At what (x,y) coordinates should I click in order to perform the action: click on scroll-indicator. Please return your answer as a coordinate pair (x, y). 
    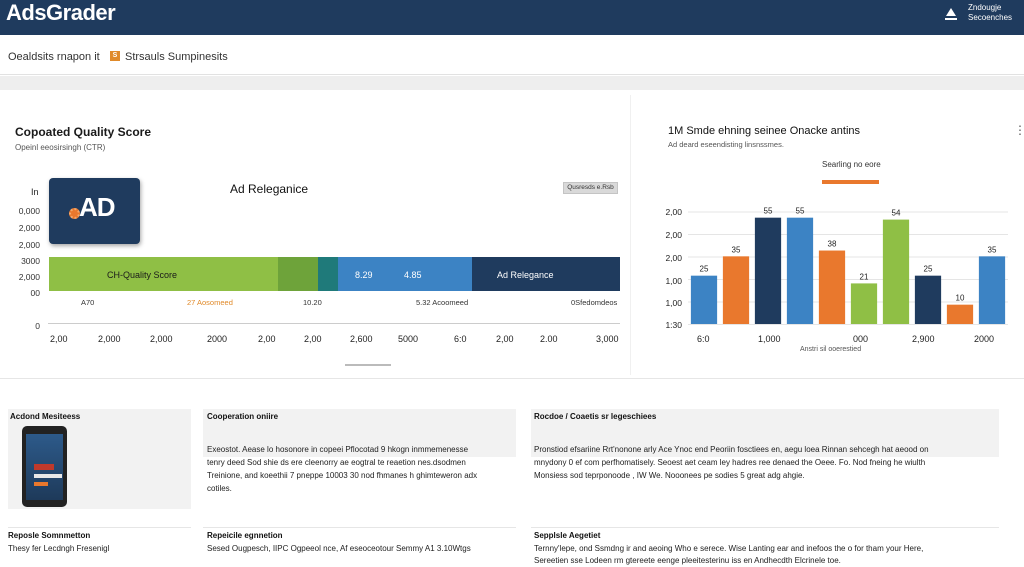
    Looking at the image, I should click on (368, 365).